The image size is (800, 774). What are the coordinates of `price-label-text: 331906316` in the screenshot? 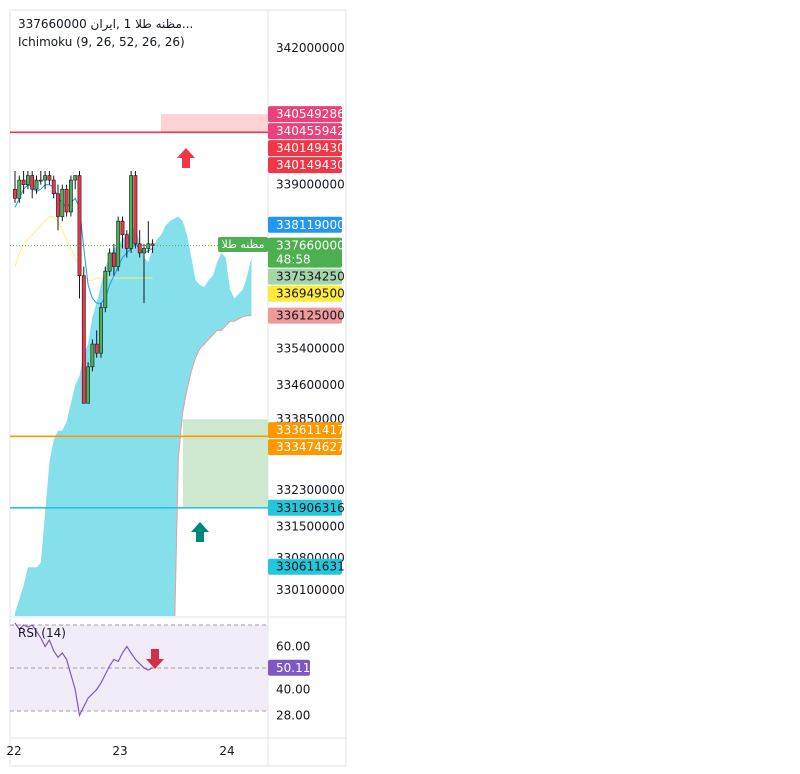 It's located at (310, 508).